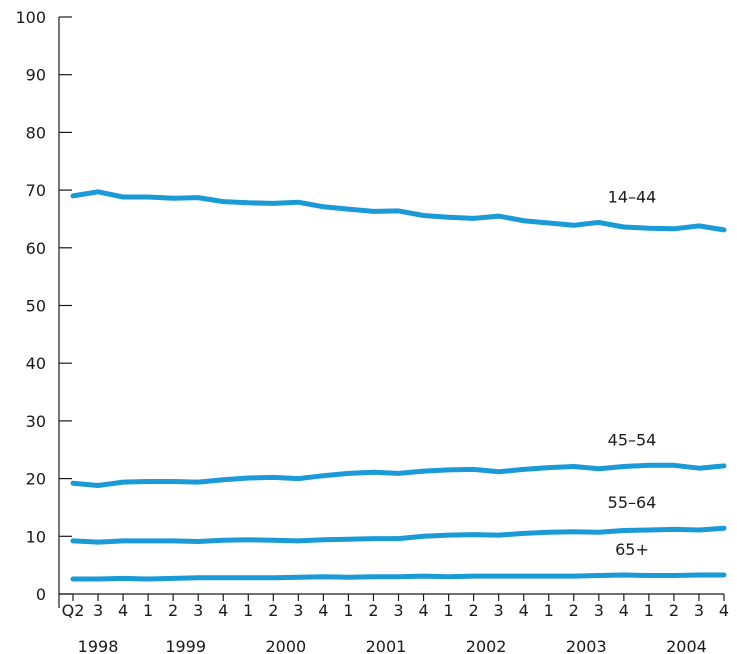 This screenshot has width=737, height=654. Describe the element at coordinates (632, 502) in the screenshot. I see `series-label: 55–64` at that location.